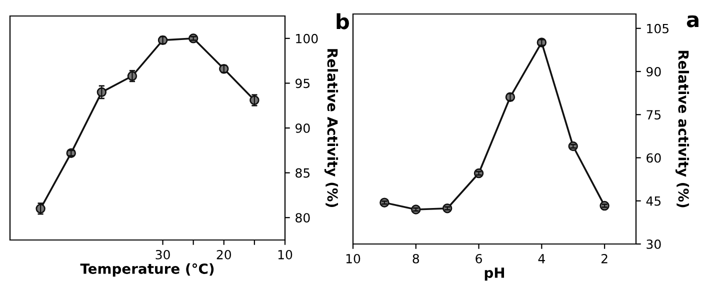 This screenshot has width=716, height=286. I want to click on y-tick-label: 30, so click(653, 244).